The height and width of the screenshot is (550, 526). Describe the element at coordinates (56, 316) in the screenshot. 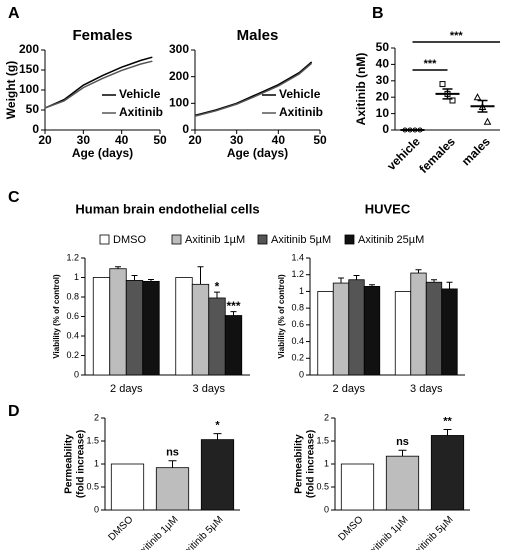

I see `y-axis-label: Viability (% of control)` at that location.